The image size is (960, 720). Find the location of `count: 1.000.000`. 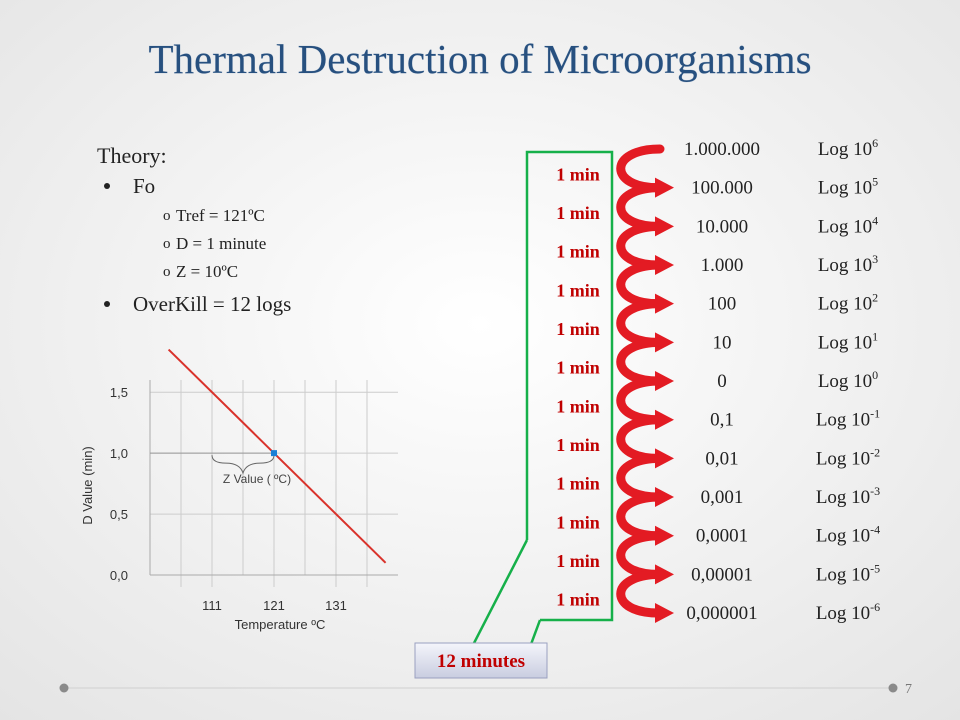

count: 1.000.000 is located at coordinates (722, 149).